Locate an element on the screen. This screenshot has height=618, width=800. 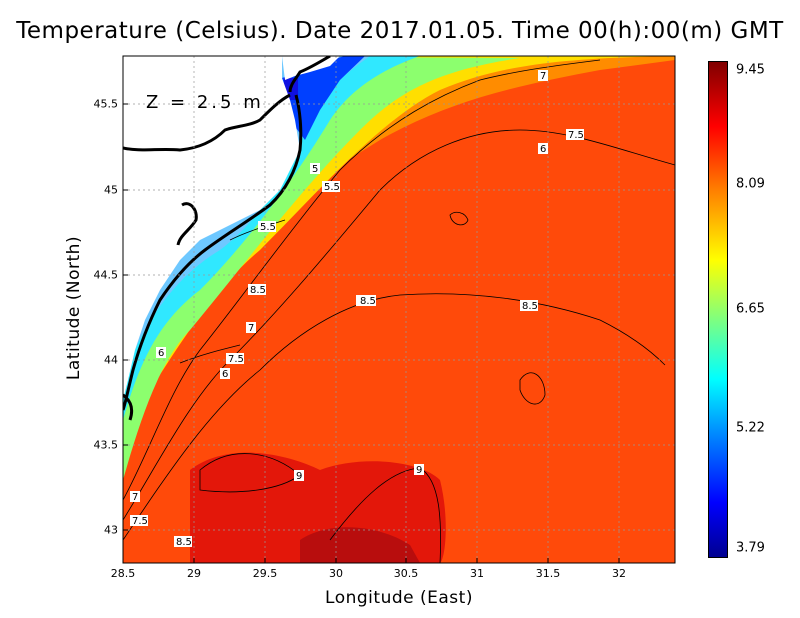
colorbar-tick-label: 3.79 is located at coordinates (750, 548).